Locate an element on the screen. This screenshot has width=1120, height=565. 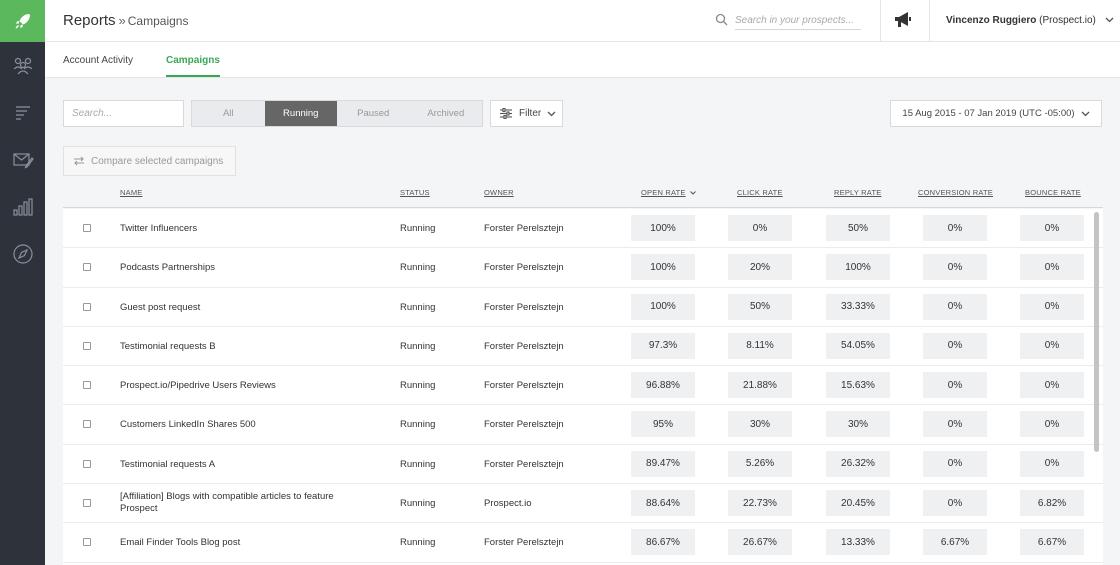
sliders-icon is located at coordinates (506, 113).